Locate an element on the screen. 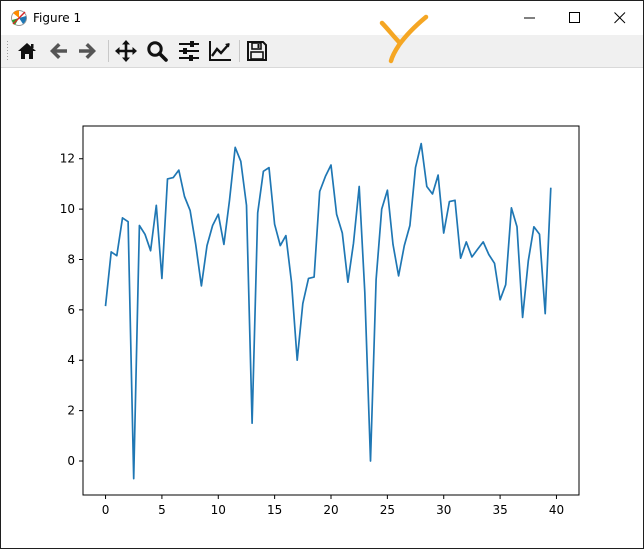 This screenshot has width=644, height=549. close-icon is located at coordinates (620, 18).